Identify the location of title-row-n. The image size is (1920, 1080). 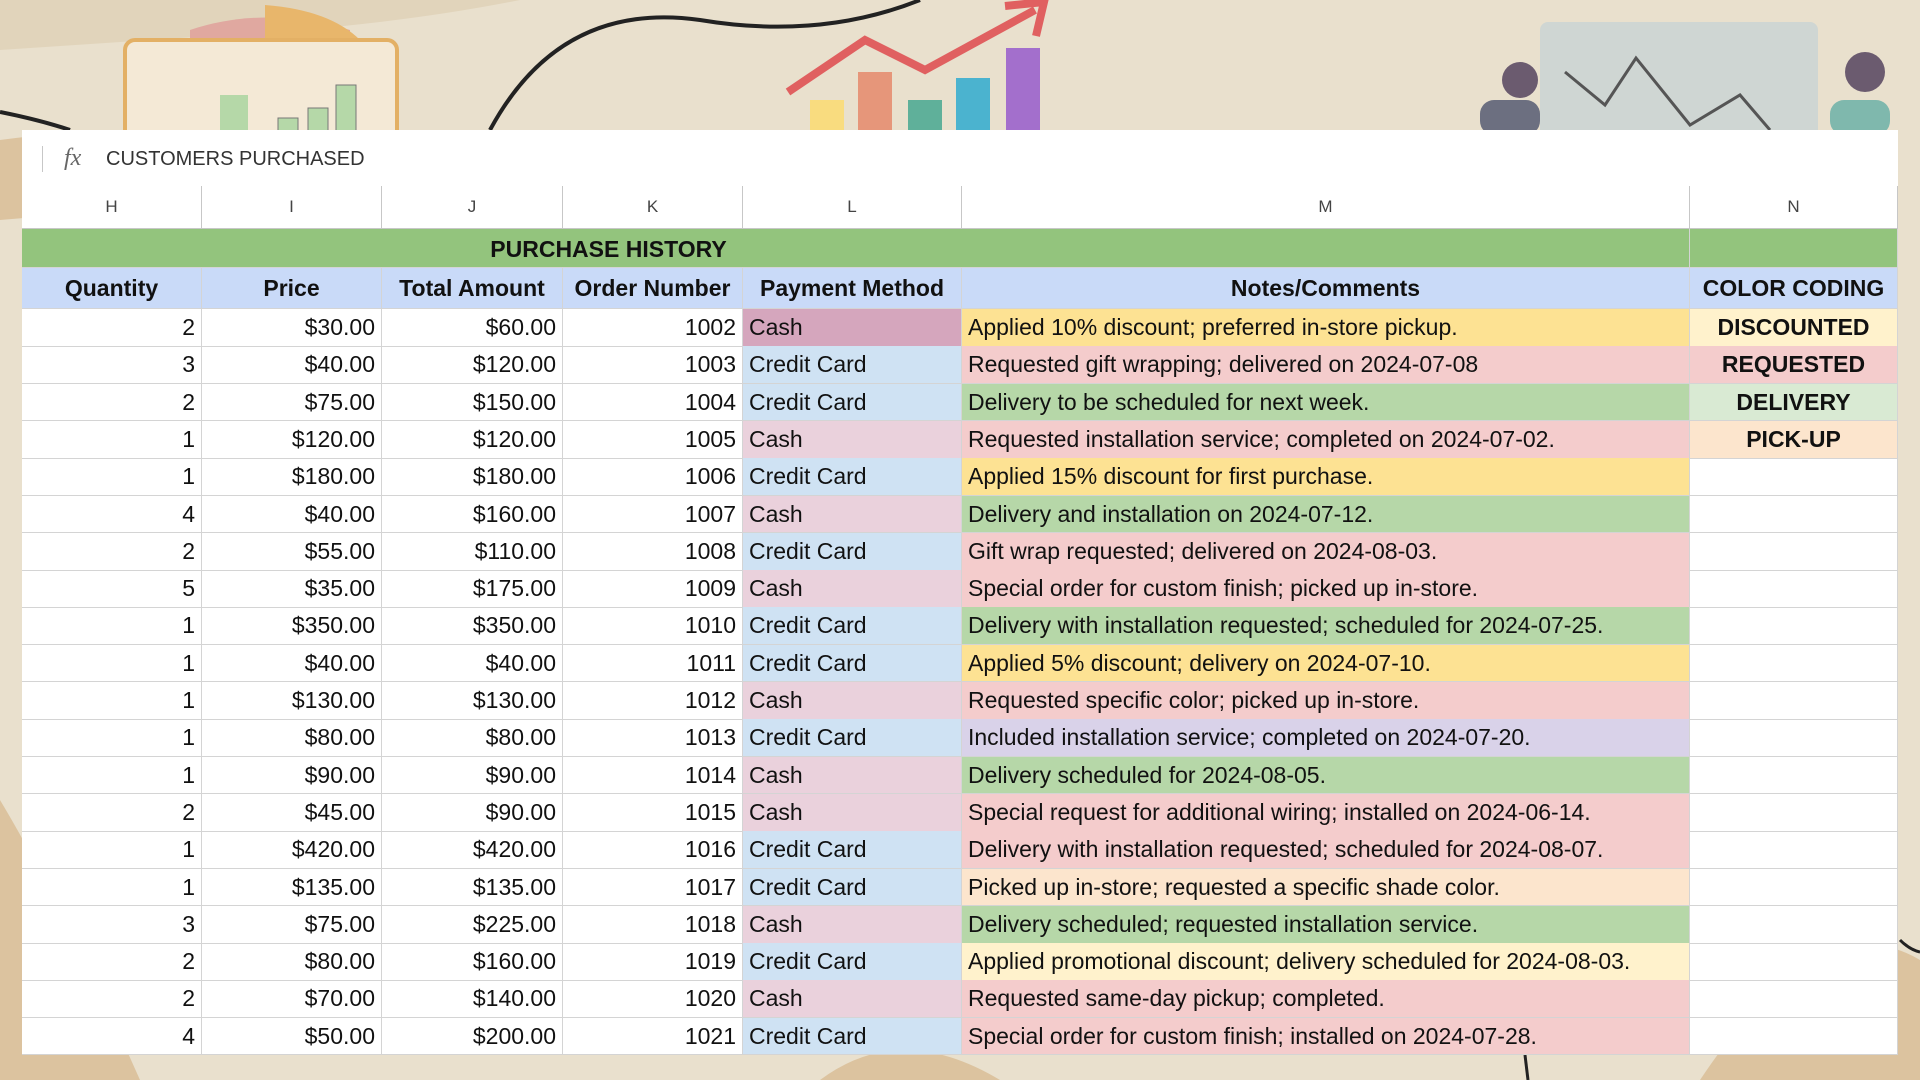
(1794, 248).